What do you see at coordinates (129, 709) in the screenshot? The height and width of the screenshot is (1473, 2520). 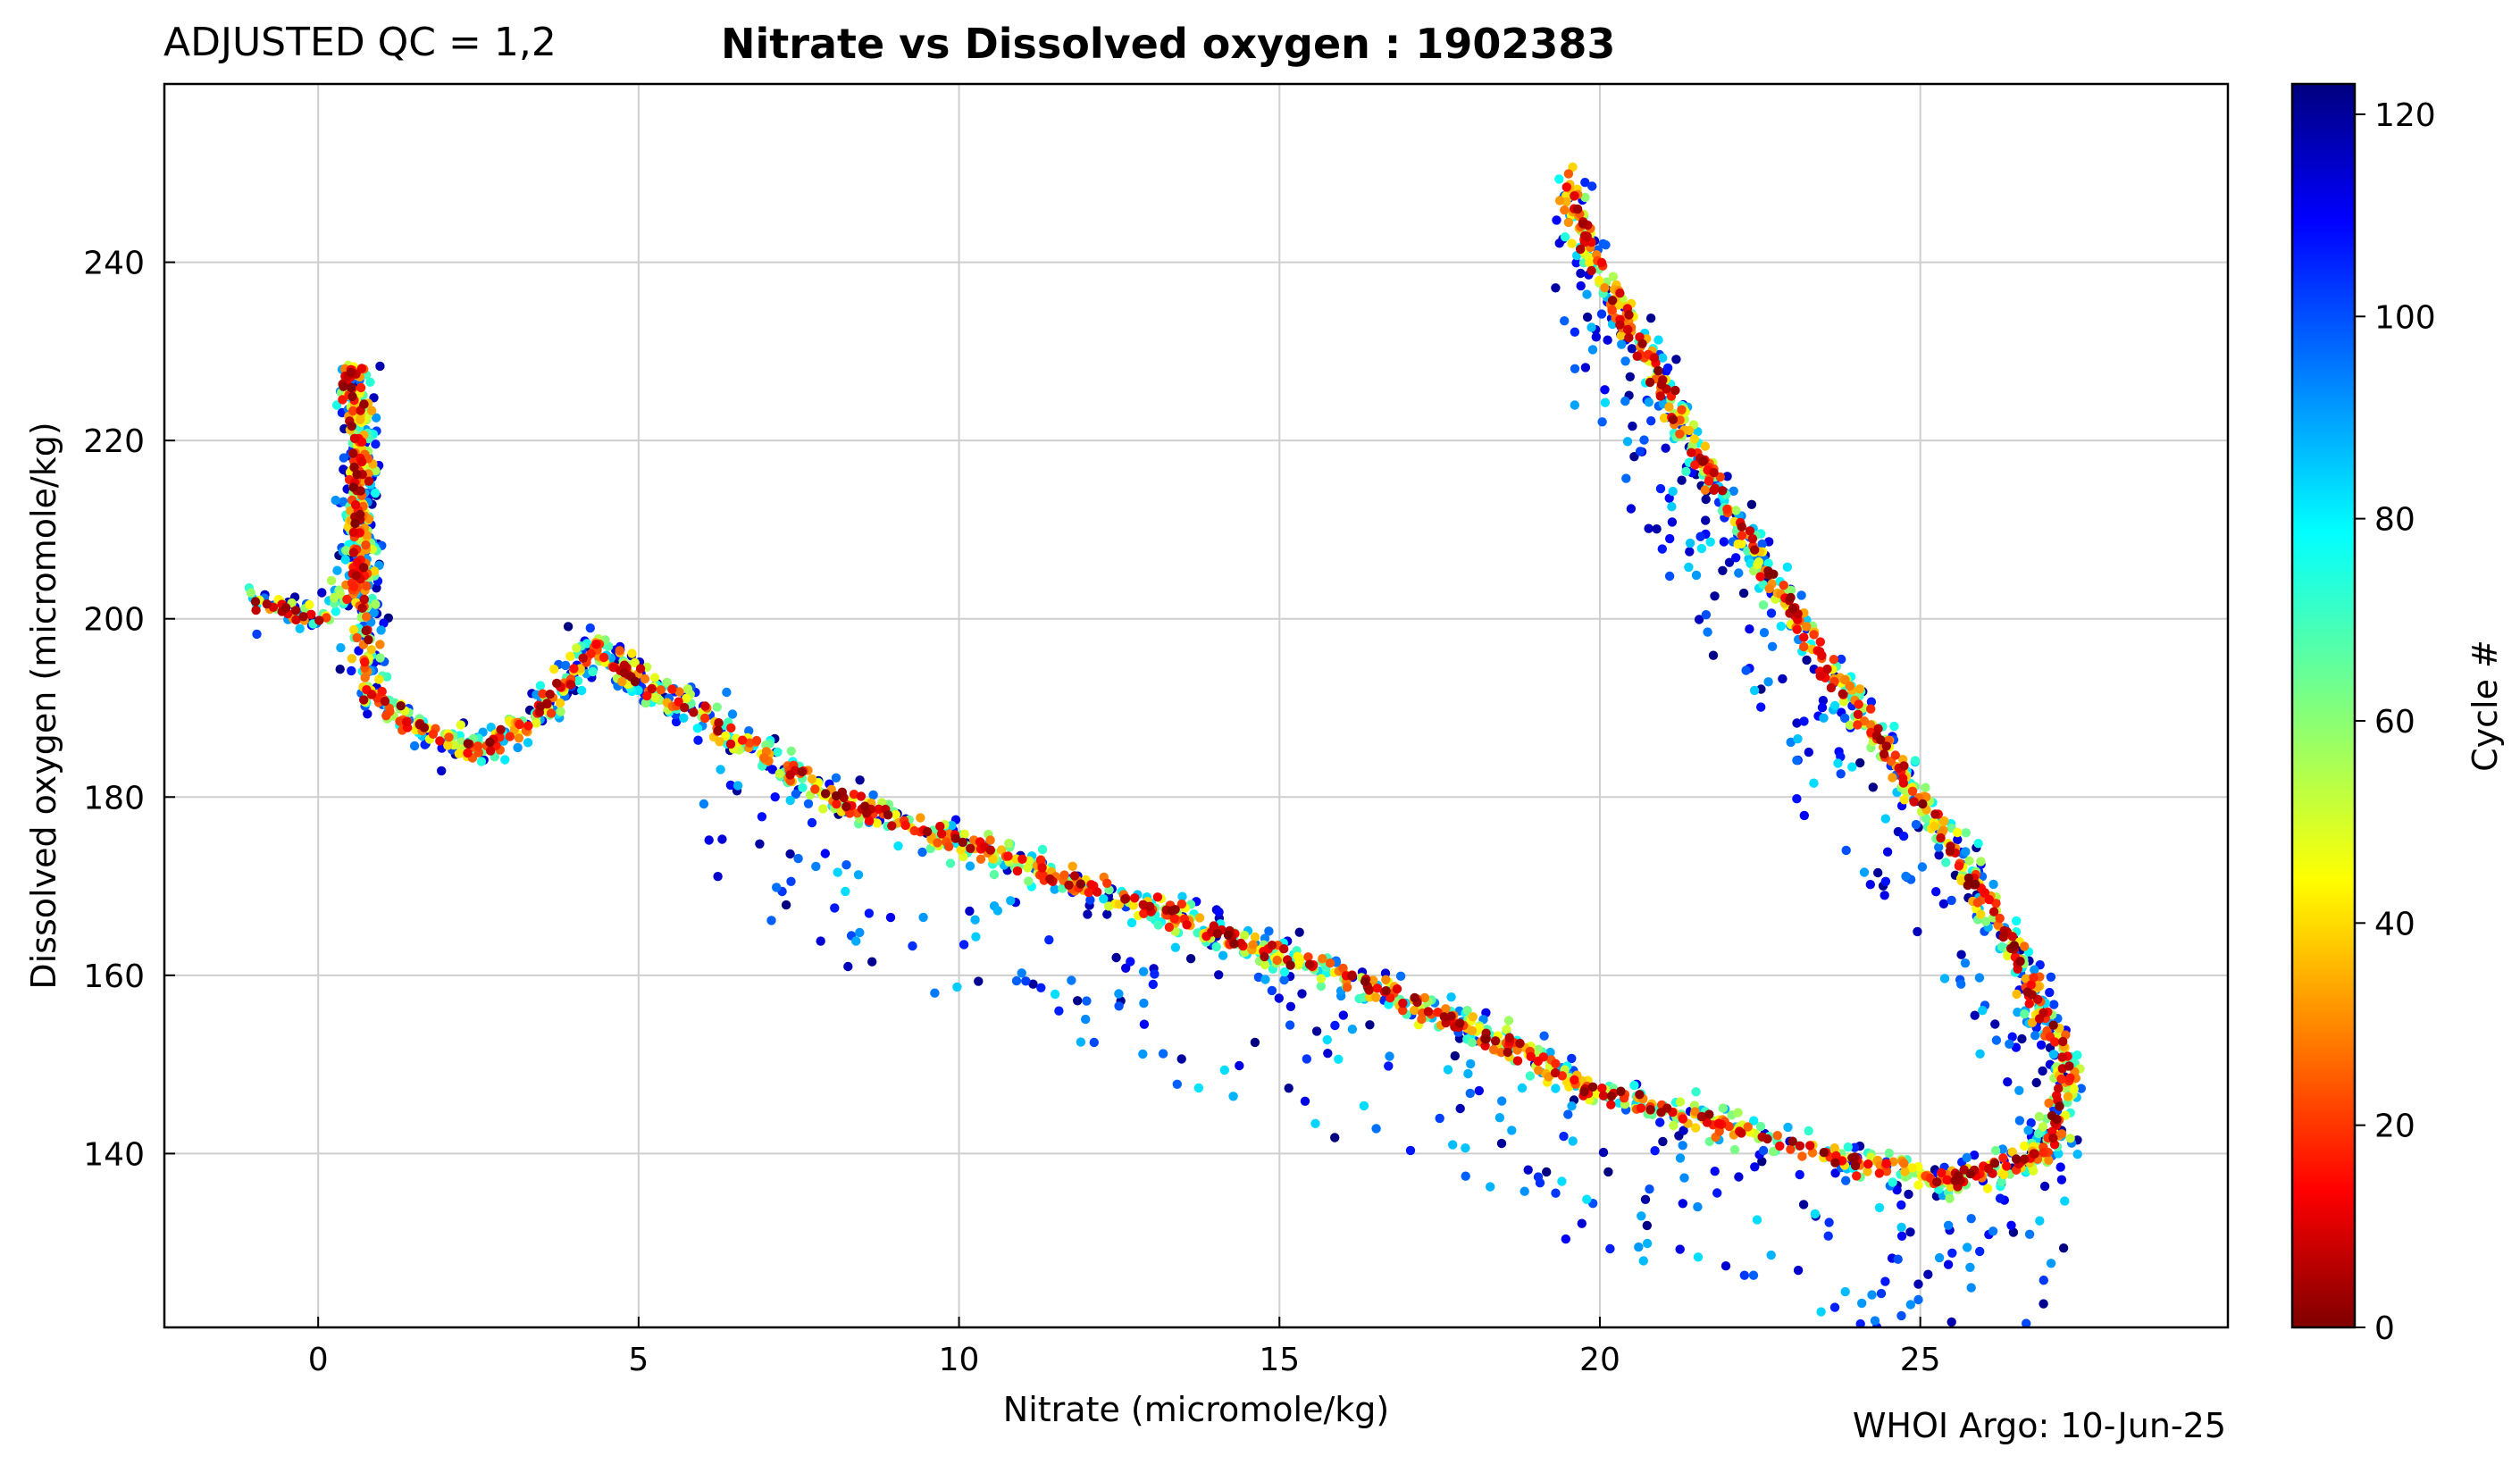 I see `y-axis-ticks: 140 160 180 200 220 240` at bounding box center [129, 709].